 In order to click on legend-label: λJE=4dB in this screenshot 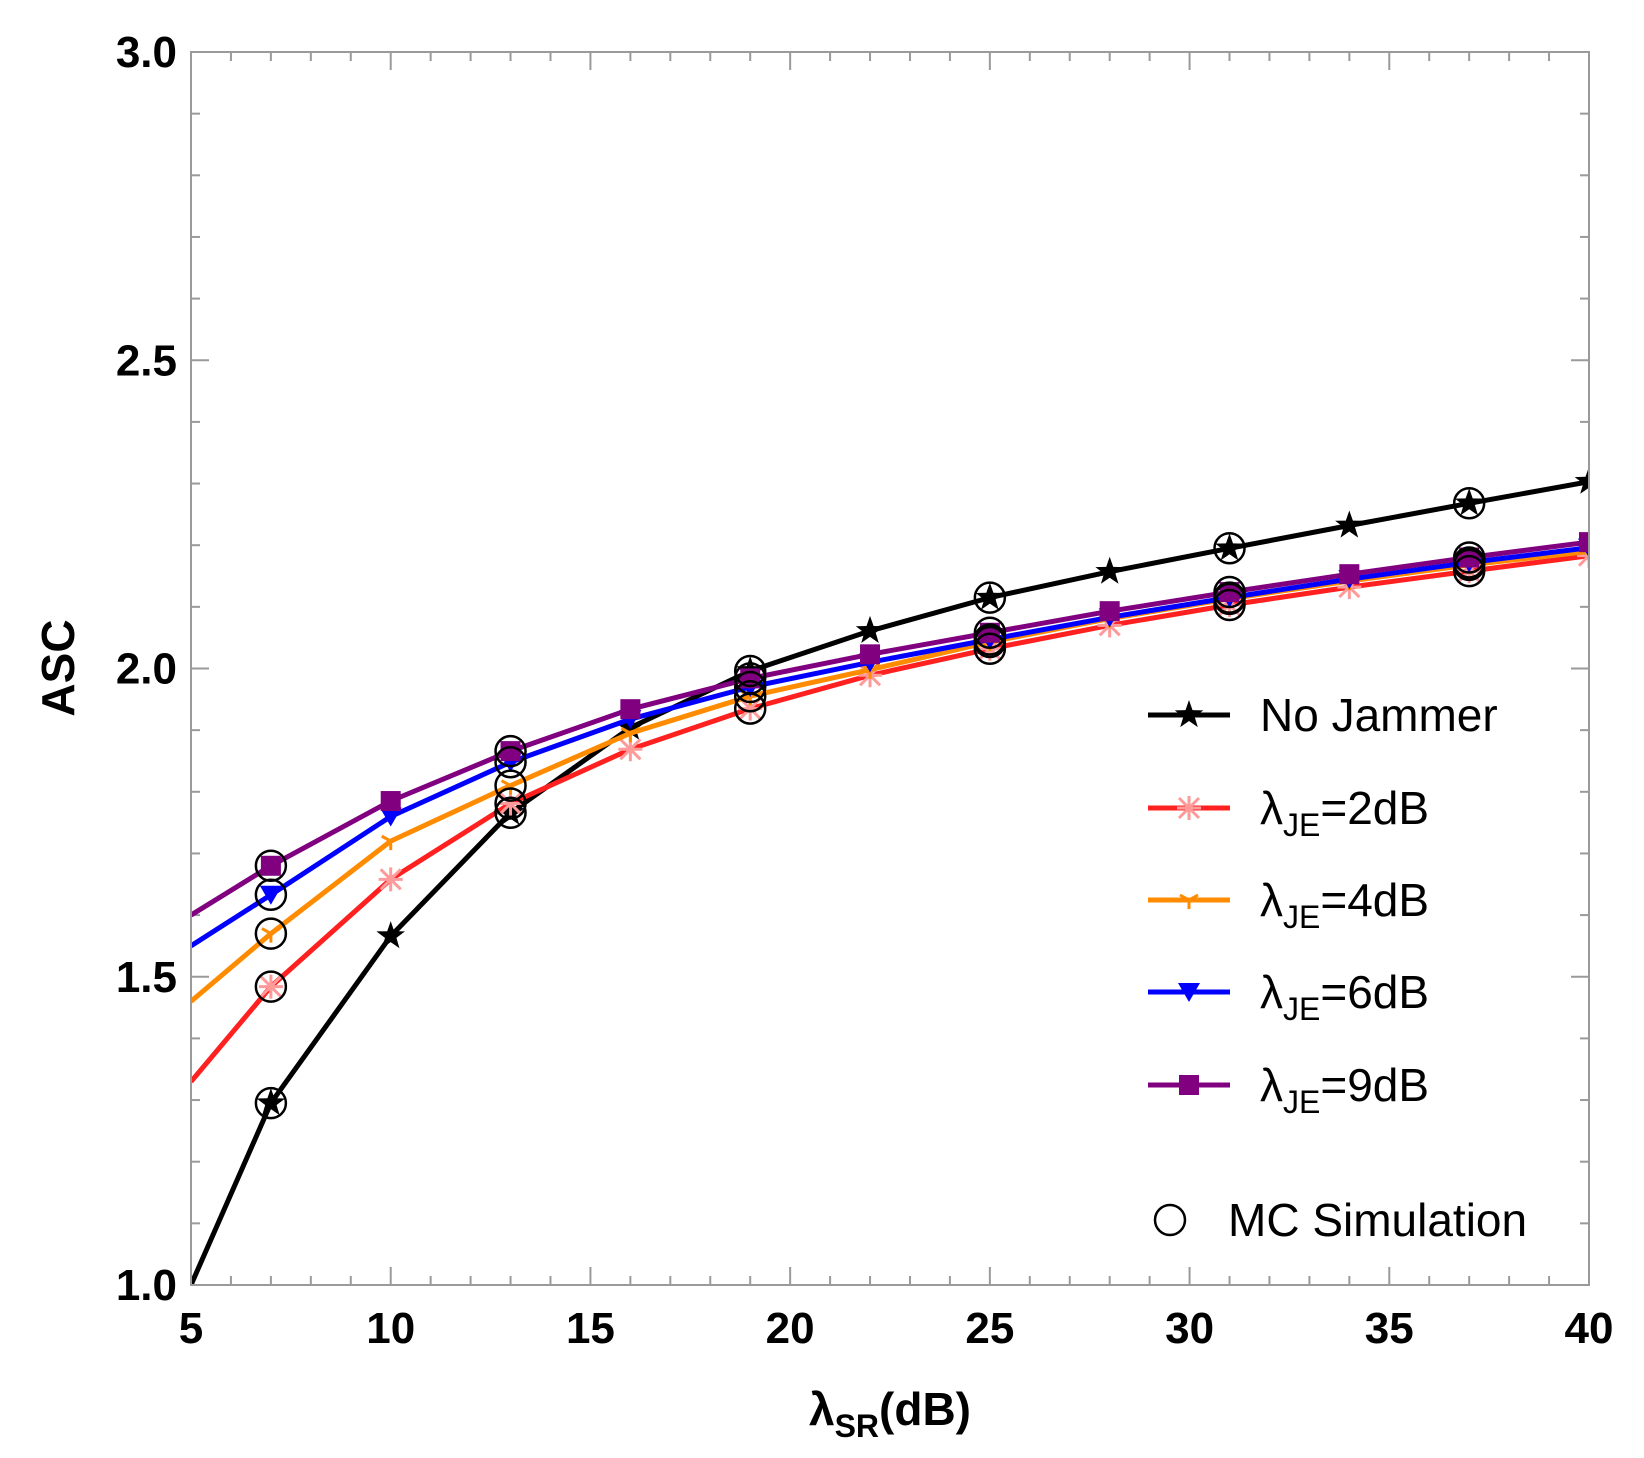, I will do `click(1344, 904)`.